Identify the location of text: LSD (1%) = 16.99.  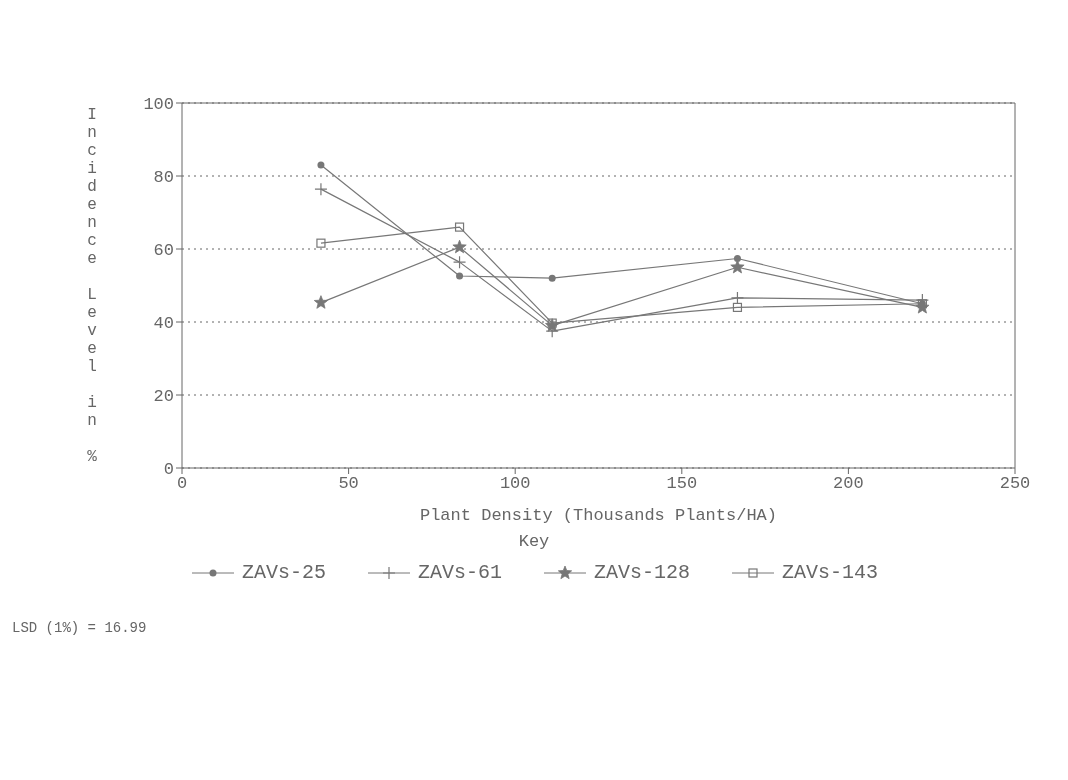
(80, 628).